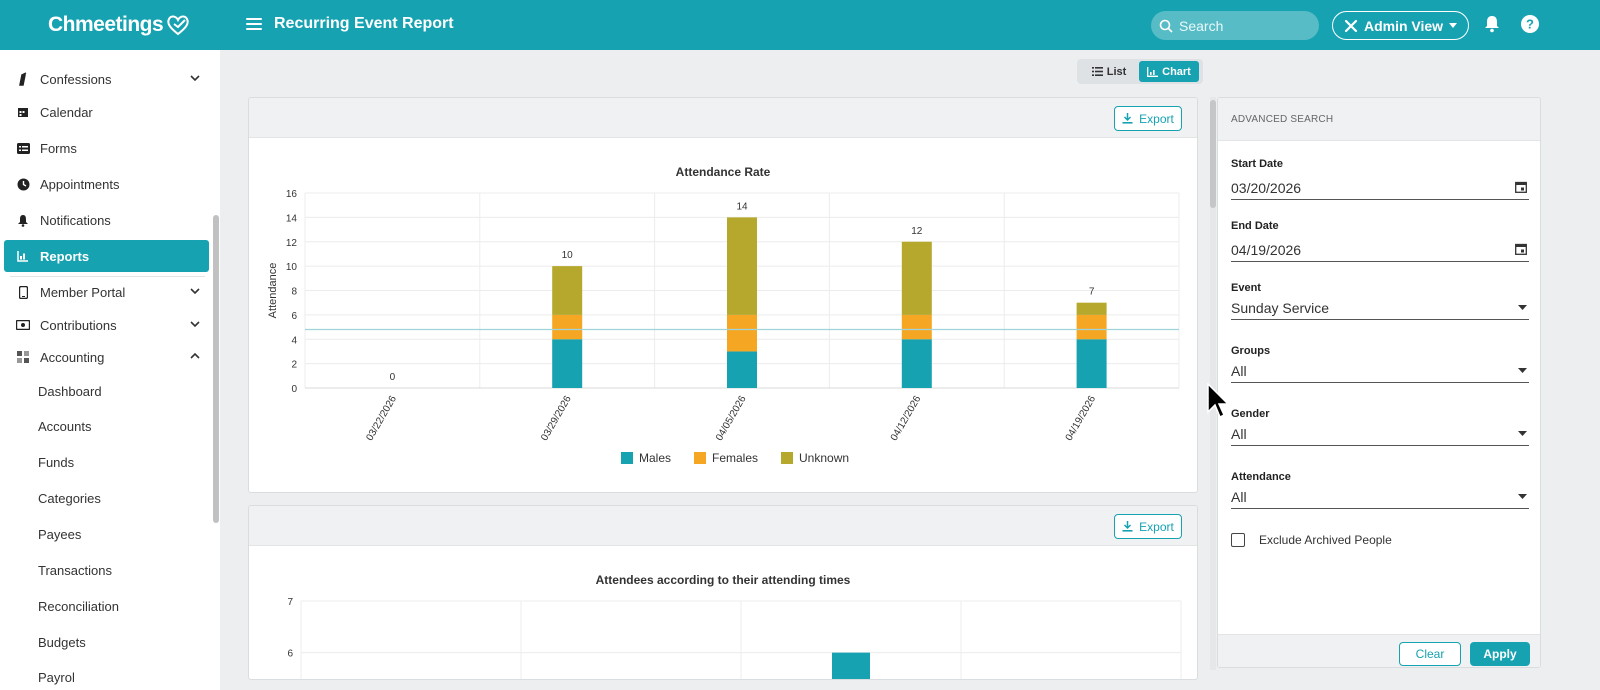 This screenshot has width=1600, height=690. I want to click on sidebar-subitem-funds: Funds, so click(56, 462).